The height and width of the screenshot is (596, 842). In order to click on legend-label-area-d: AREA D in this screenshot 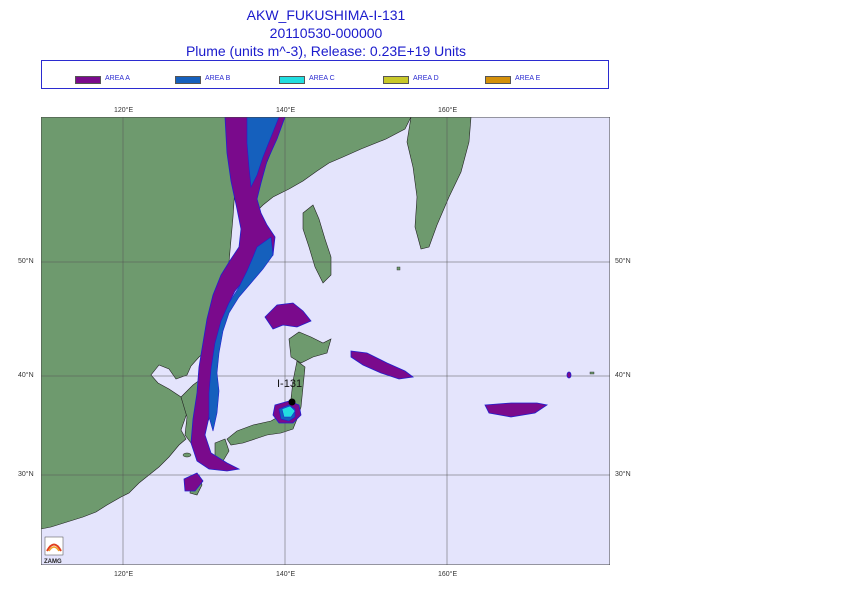, I will do `click(426, 78)`.